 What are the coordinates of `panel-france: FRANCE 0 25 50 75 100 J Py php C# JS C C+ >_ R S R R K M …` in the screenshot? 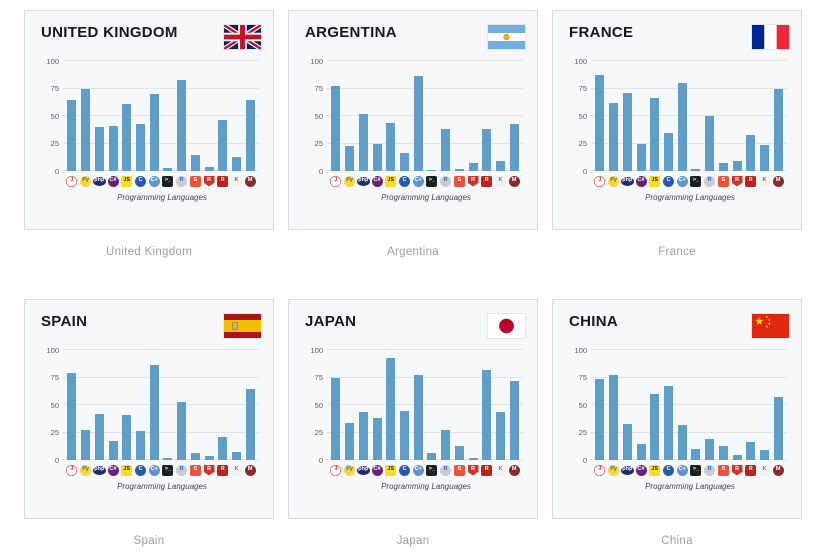 It's located at (677, 120).